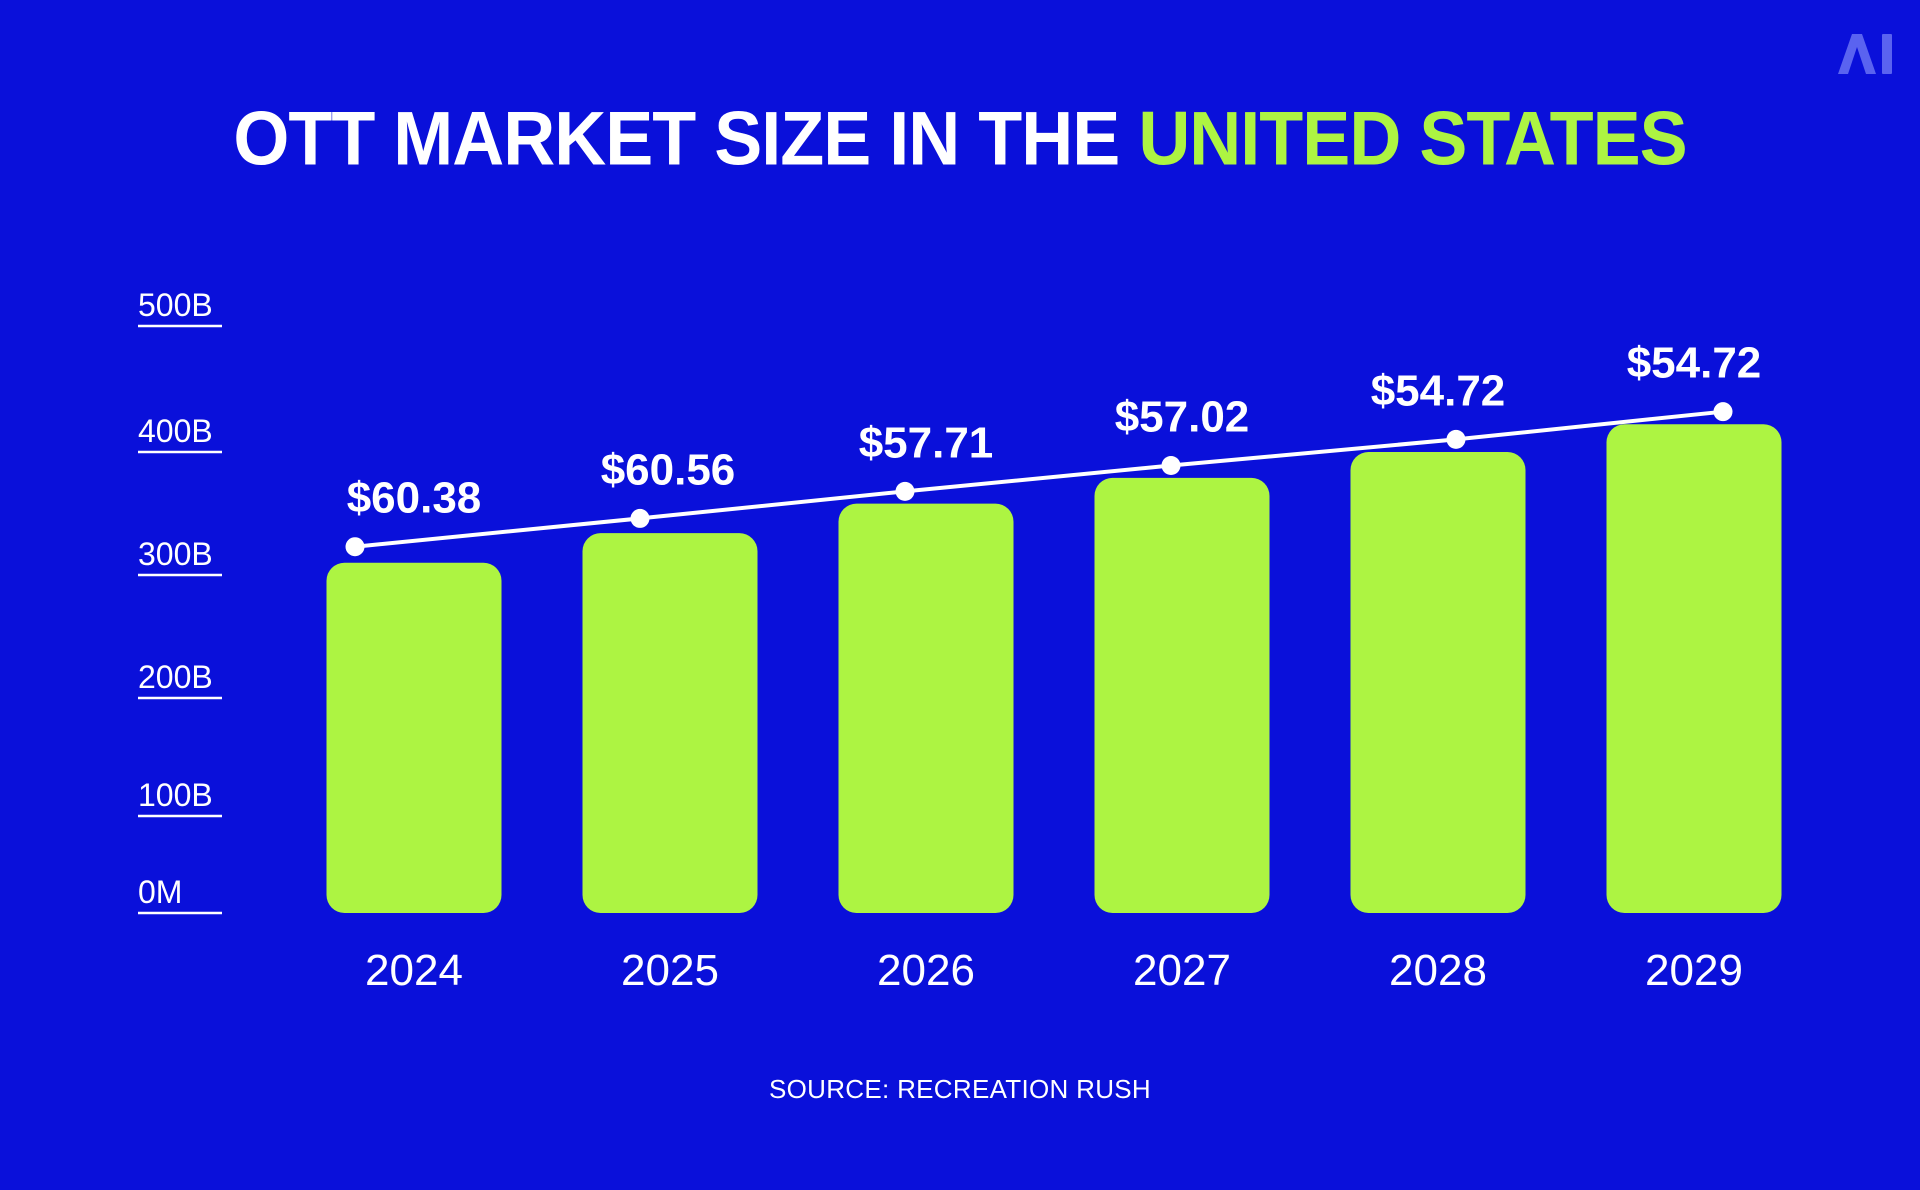 Image resolution: width=1920 pixels, height=1190 pixels. Describe the element at coordinates (1887, 54) in the screenshot. I see `ai-logo-i-shape` at that location.